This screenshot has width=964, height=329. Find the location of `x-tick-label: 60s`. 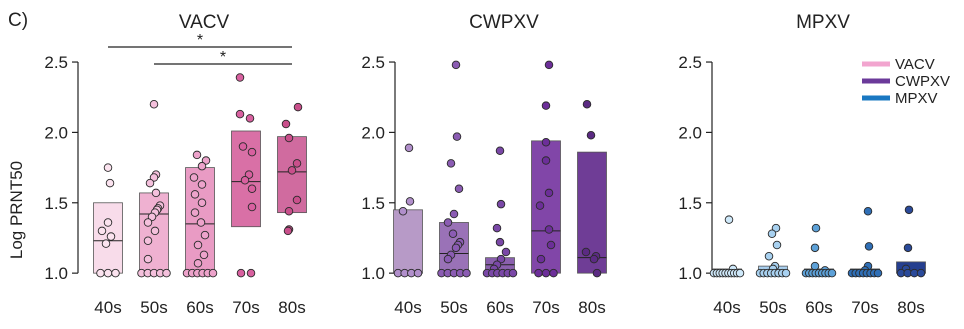

x-tick-label: 60s is located at coordinates (499, 307).